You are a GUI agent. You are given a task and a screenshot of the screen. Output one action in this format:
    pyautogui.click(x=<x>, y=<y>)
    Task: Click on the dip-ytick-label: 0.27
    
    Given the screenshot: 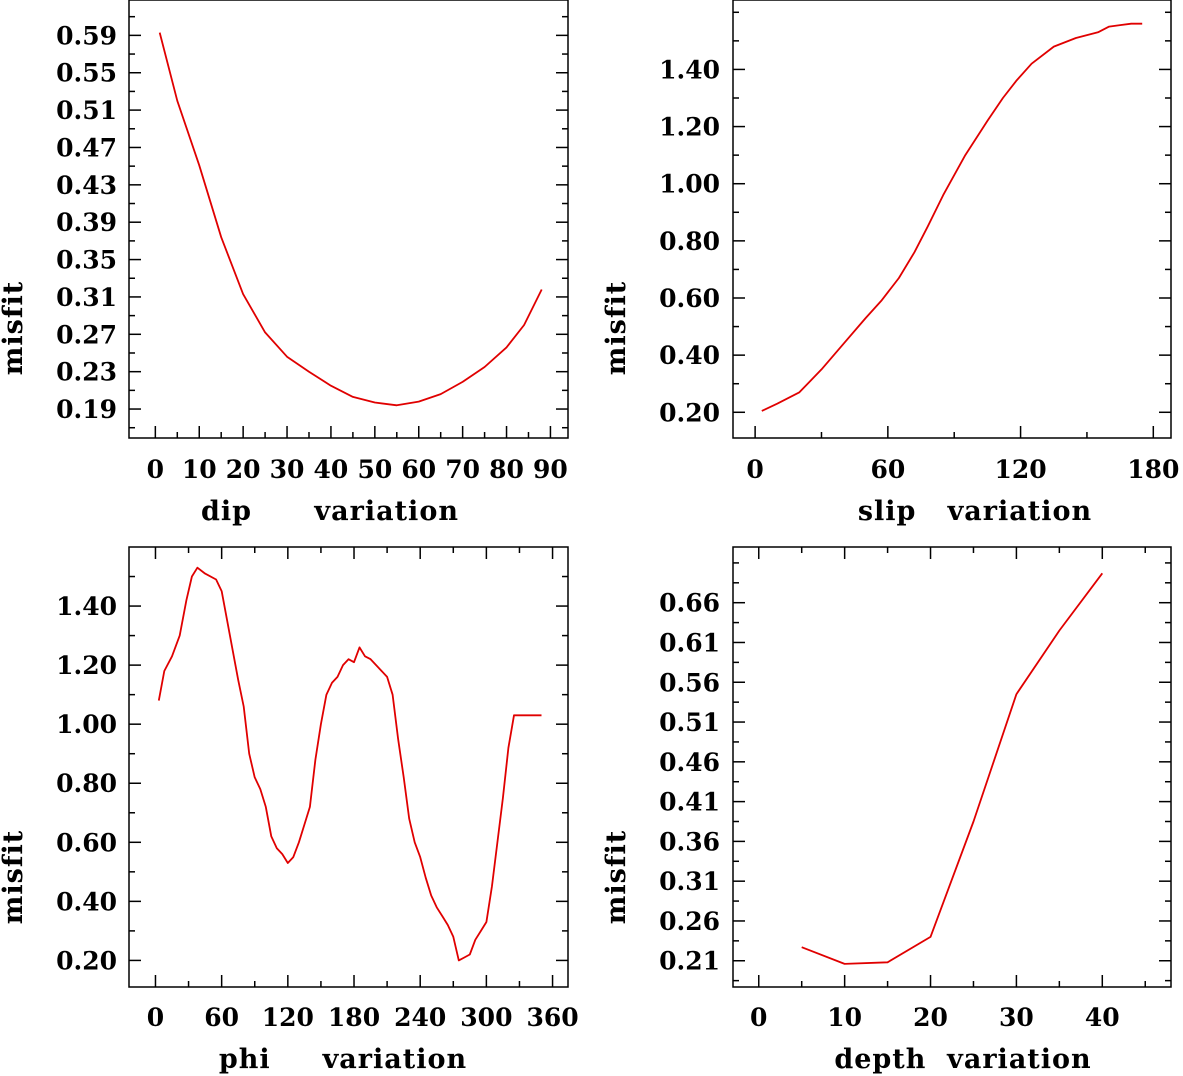 What is the action you would take?
    pyautogui.click(x=86, y=334)
    